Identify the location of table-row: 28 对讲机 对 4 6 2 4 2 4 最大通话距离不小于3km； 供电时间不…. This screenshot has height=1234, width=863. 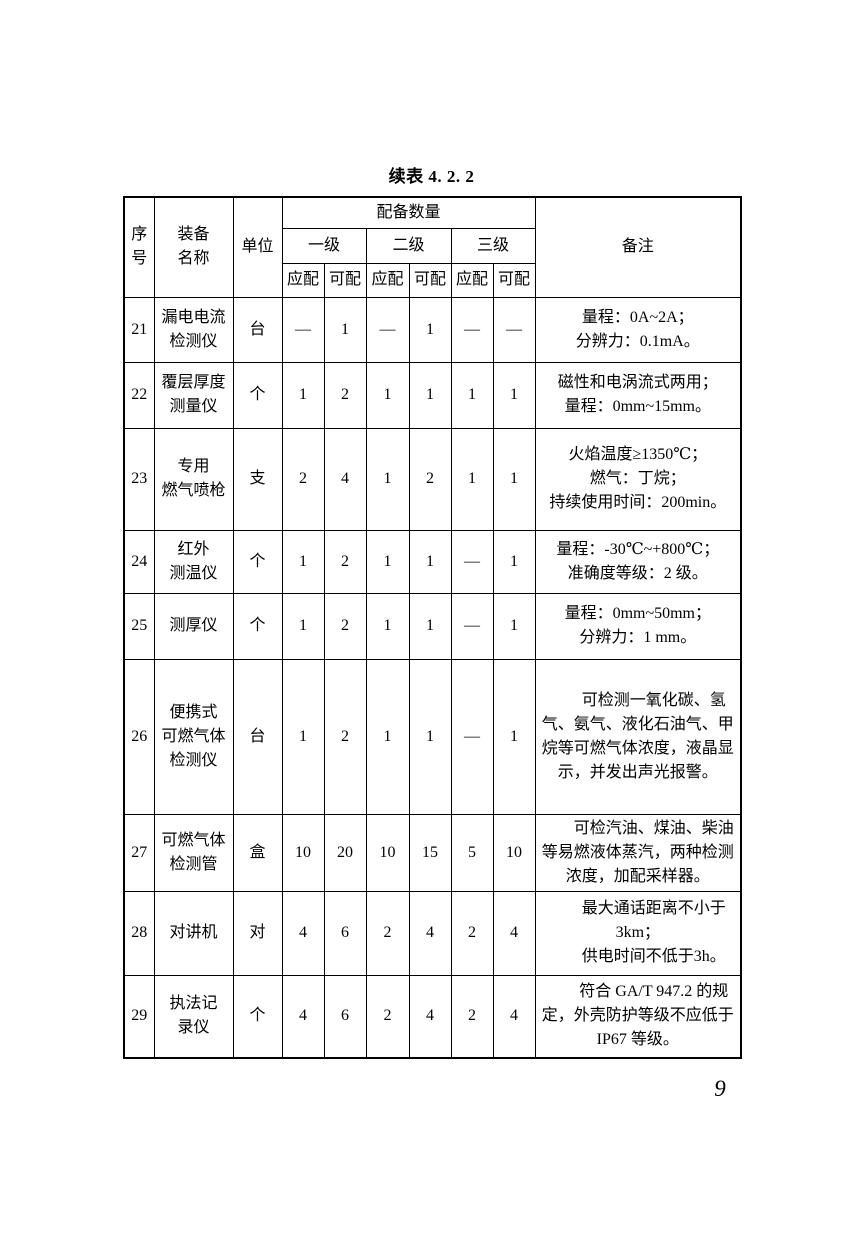
(432, 933).